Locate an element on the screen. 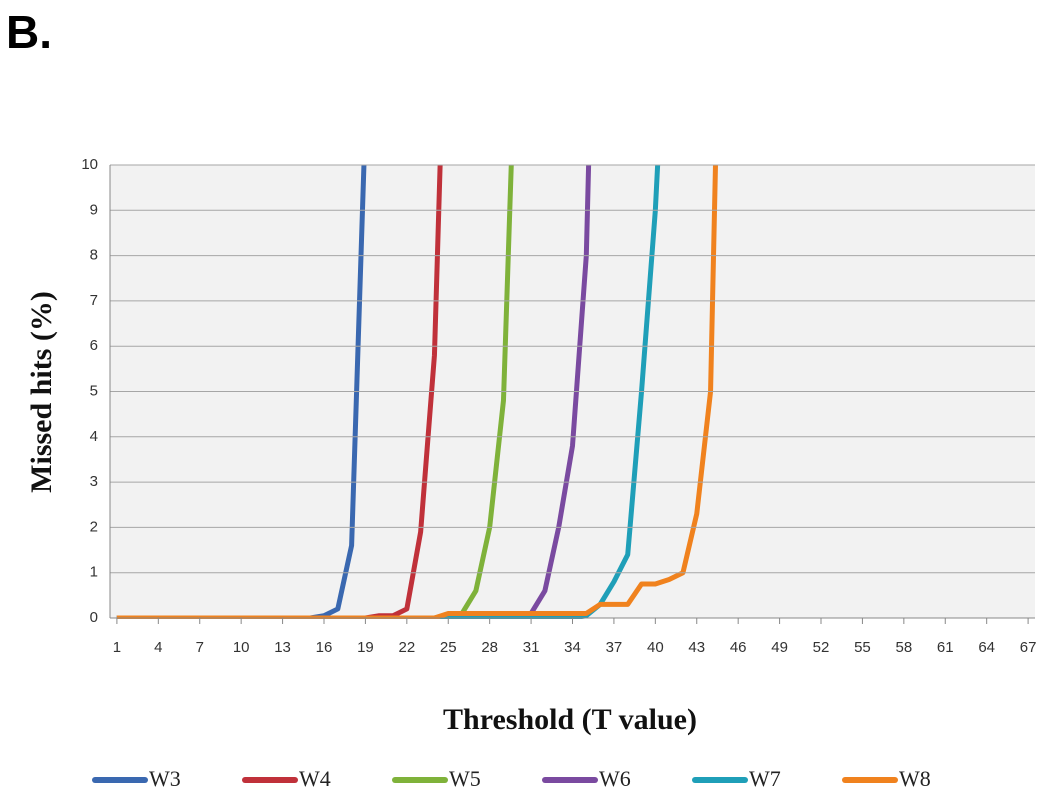  y-tick-label: 10 is located at coordinates (89, 164).